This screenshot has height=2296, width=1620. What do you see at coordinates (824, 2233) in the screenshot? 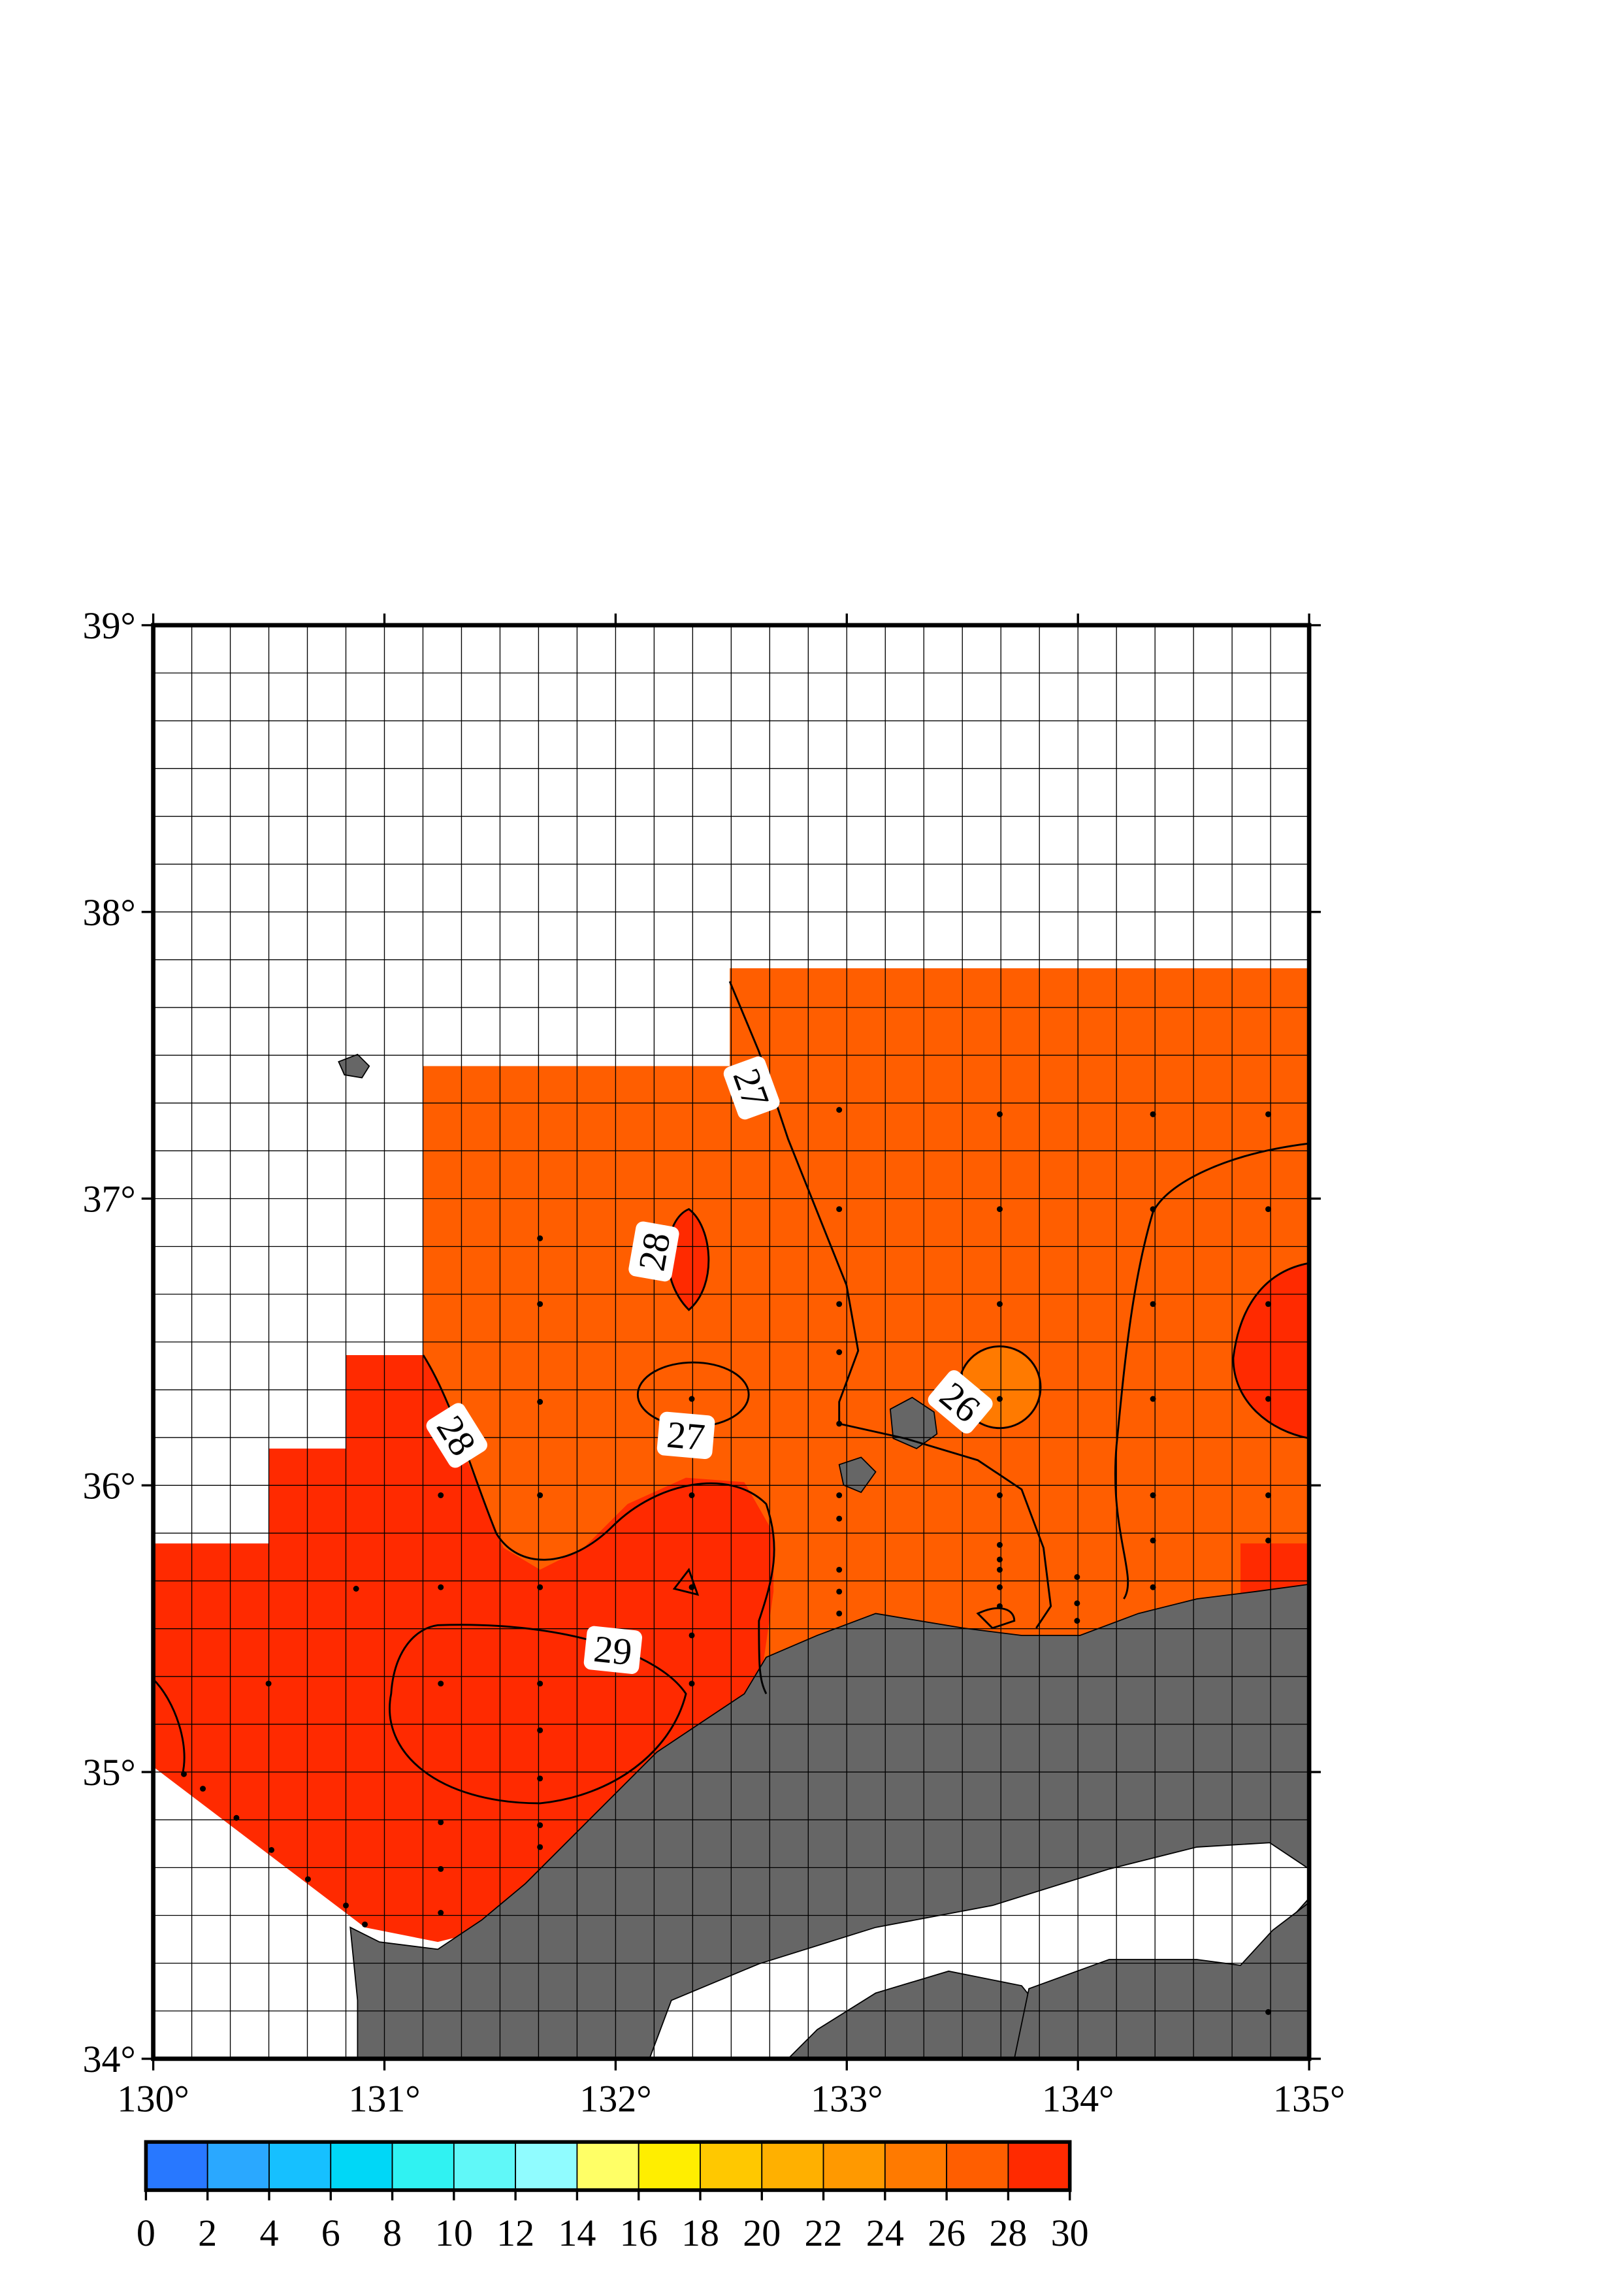
I see `colorbar-tick-label: 22` at bounding box center [824, 2233].